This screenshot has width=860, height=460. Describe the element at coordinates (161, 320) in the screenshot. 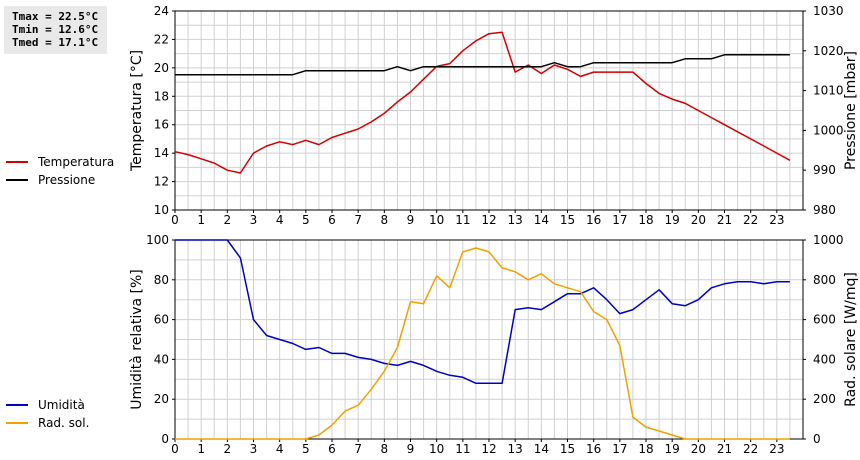

I see `y-left-tick-label: 60` at that location.